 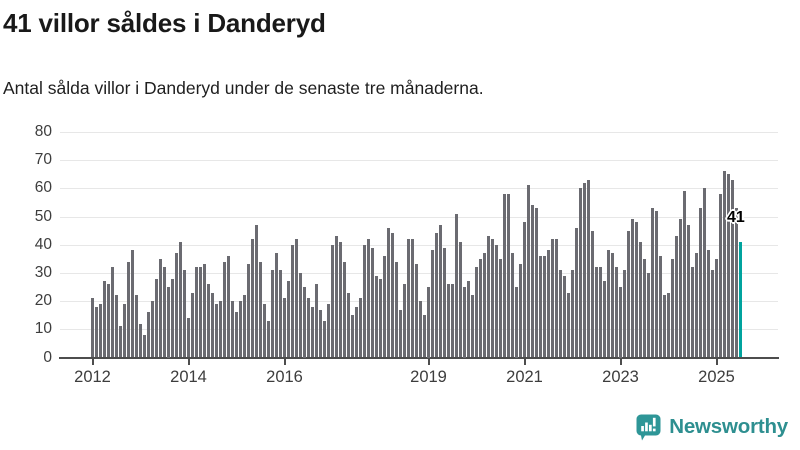 I want to click on x-axis-year-label: 2014, so click(x=188, y=376).